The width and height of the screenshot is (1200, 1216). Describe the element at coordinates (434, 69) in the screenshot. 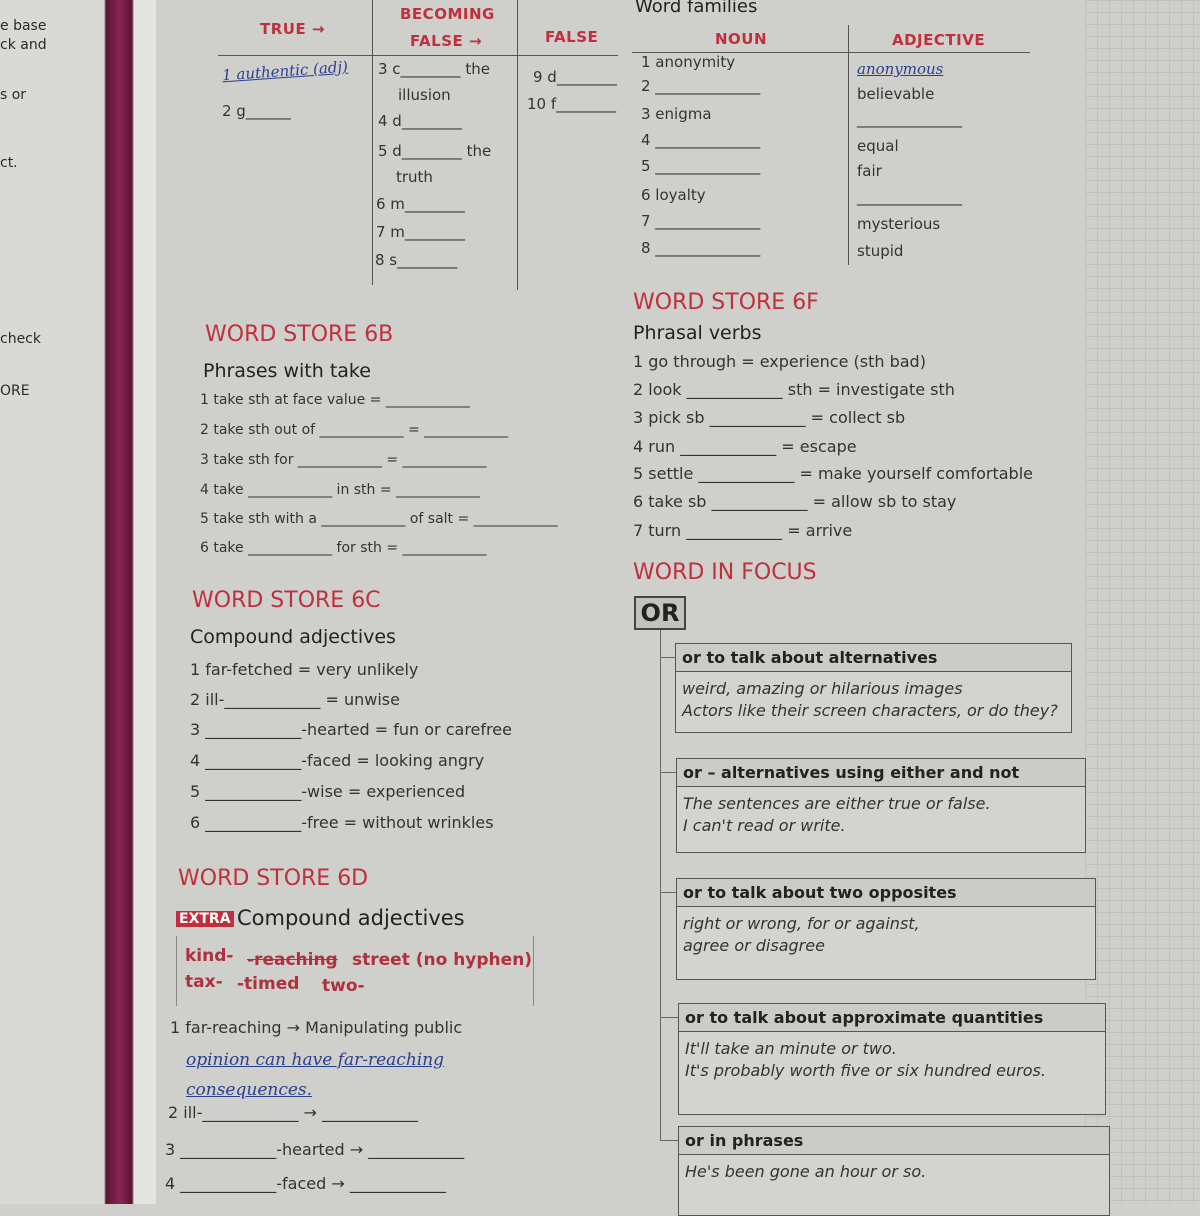

I see `becoming-item: 3 c________ the` at that location.